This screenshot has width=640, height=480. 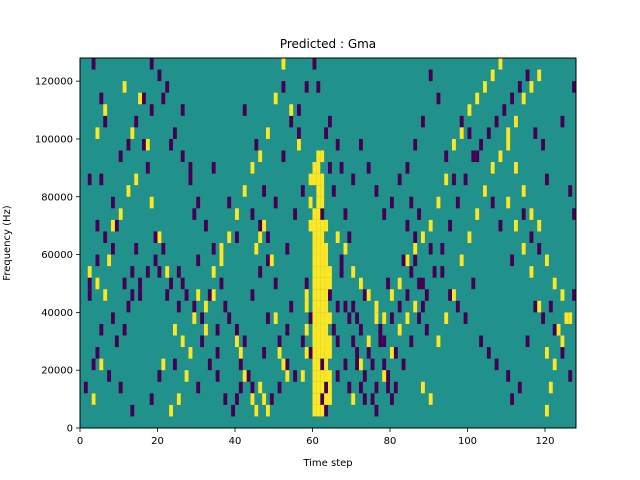 I want to click on x-axis: 0 20 40 60 80 100 120, so click(x=316, y=437).